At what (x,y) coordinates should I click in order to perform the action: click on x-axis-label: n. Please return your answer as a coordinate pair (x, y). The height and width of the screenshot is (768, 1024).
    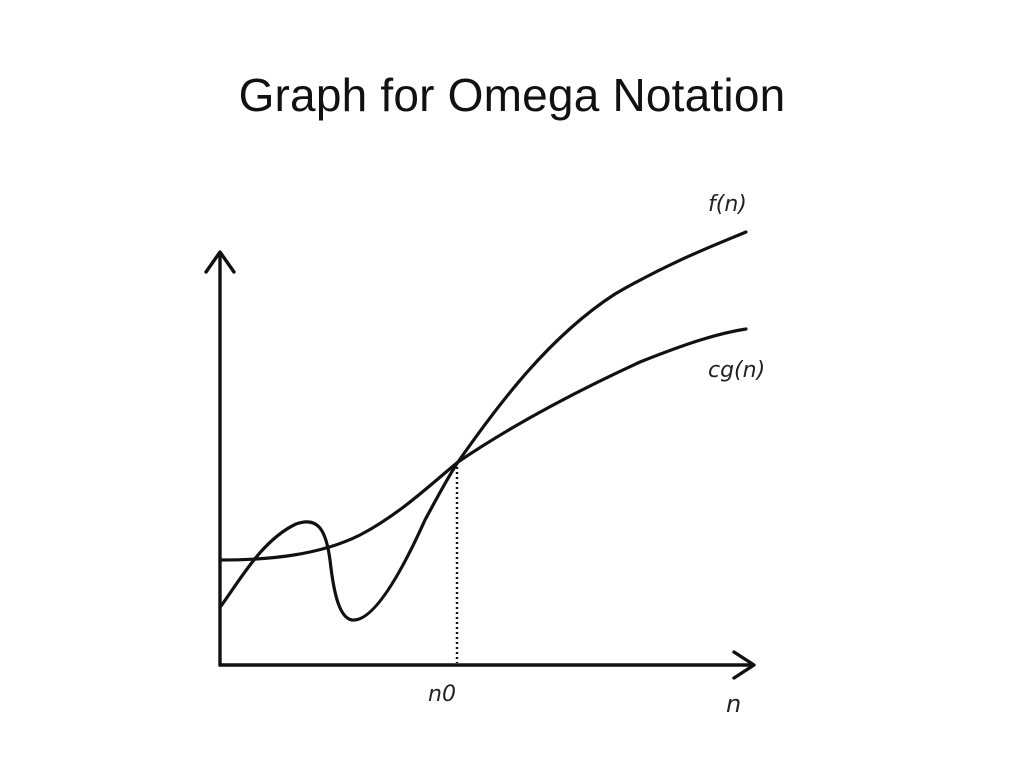
    Looking at the image, I should click on (733, 704).